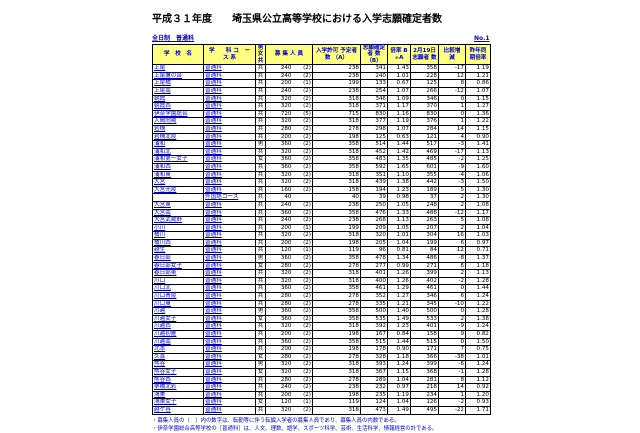 This screenshot has width=640, height=433. Describe the element at coordinates (178, 159) in the screenshot. I see `school-name: 浦和第一女子` at that location.